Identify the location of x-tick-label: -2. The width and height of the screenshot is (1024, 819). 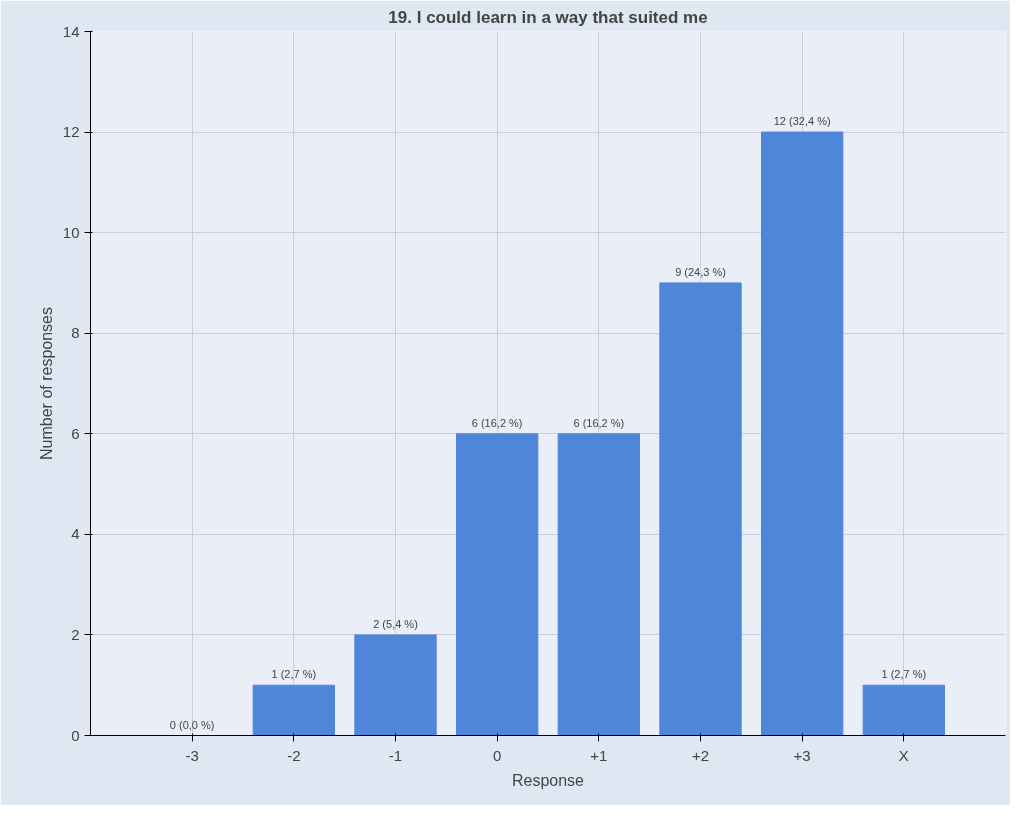
(294, 755).